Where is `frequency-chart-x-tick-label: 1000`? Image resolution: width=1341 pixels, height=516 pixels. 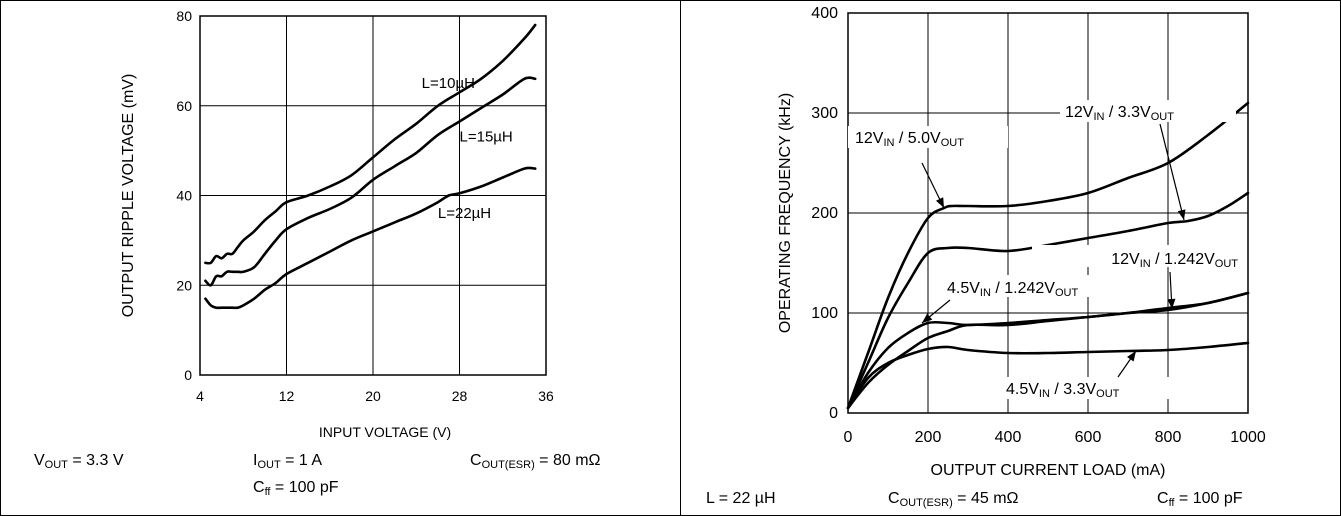 frequency-chart-x-tick-label: 1000 is located at coordinates (1248, 437).